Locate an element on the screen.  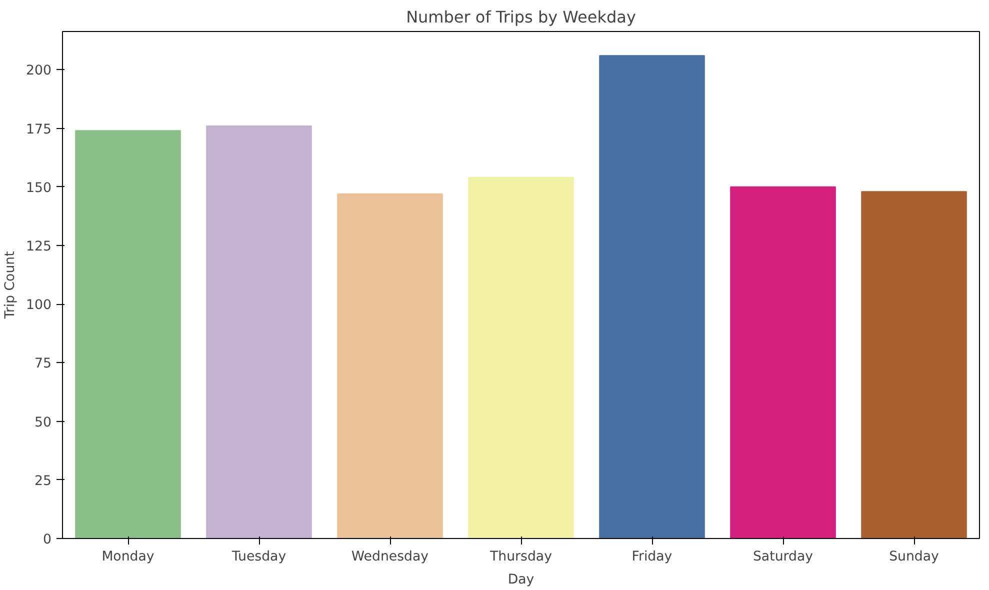
chart-title: Number of Trips by Weekday is located at coordinates (521, 17).